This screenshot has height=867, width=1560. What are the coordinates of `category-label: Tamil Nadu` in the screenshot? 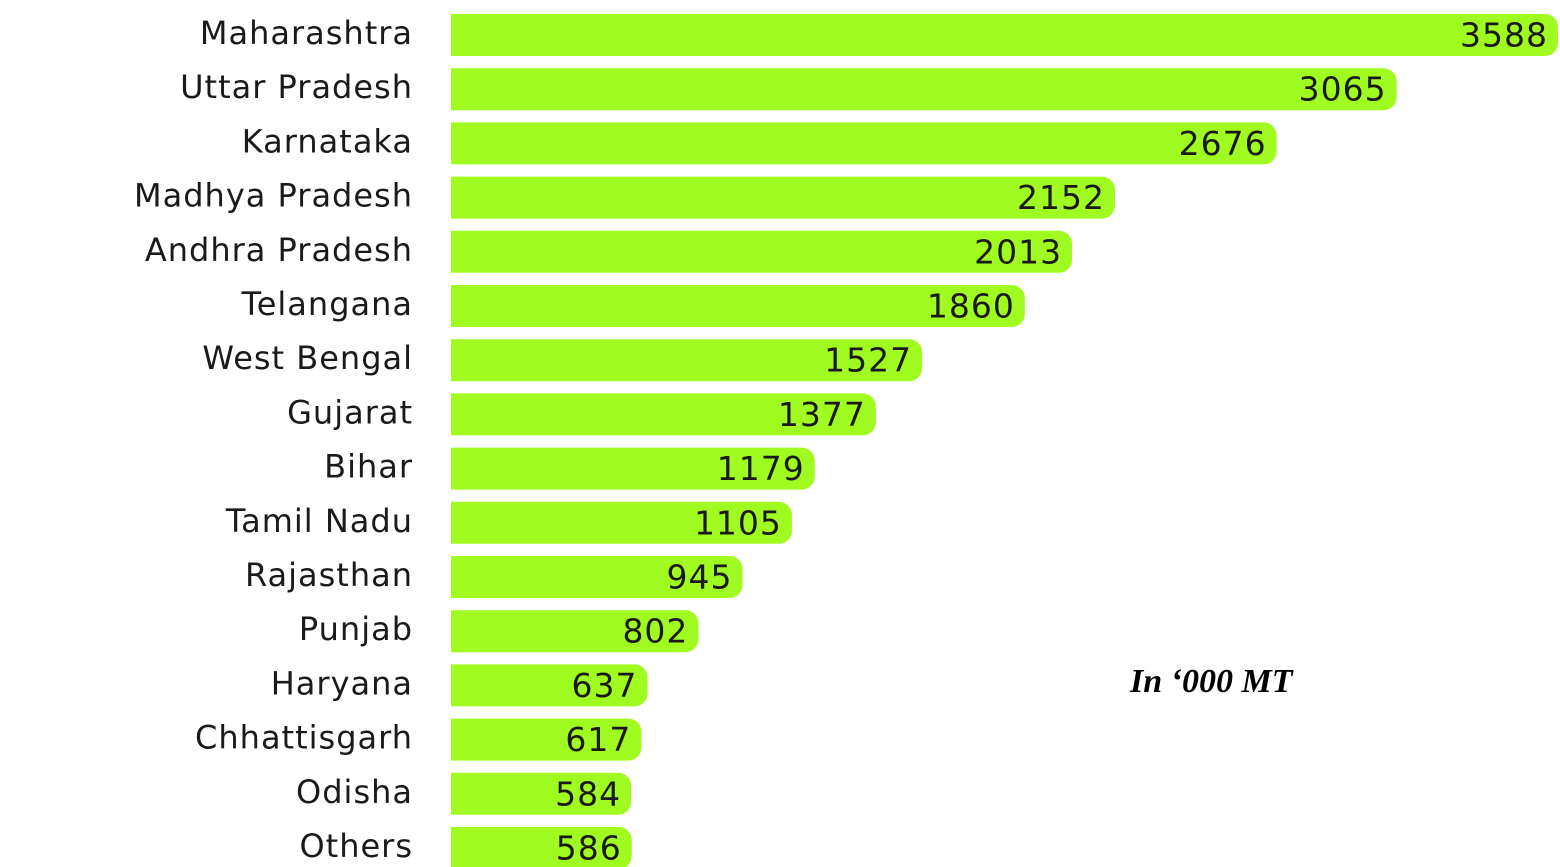 It's located at (319, 521).